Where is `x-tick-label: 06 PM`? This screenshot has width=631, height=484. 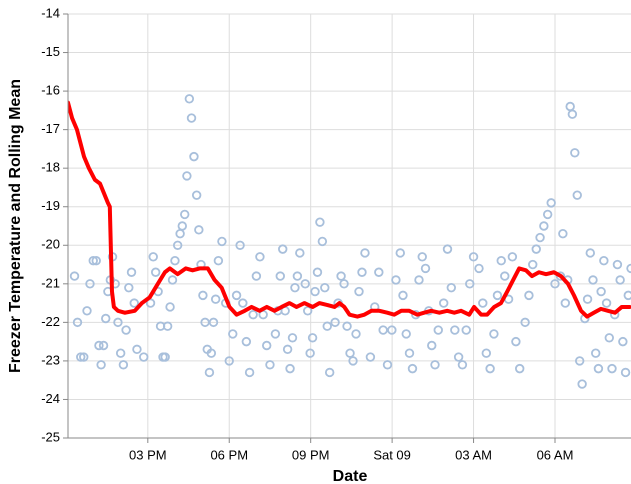 x-tick-label: 06 PM is located at coordinates (229, 454).